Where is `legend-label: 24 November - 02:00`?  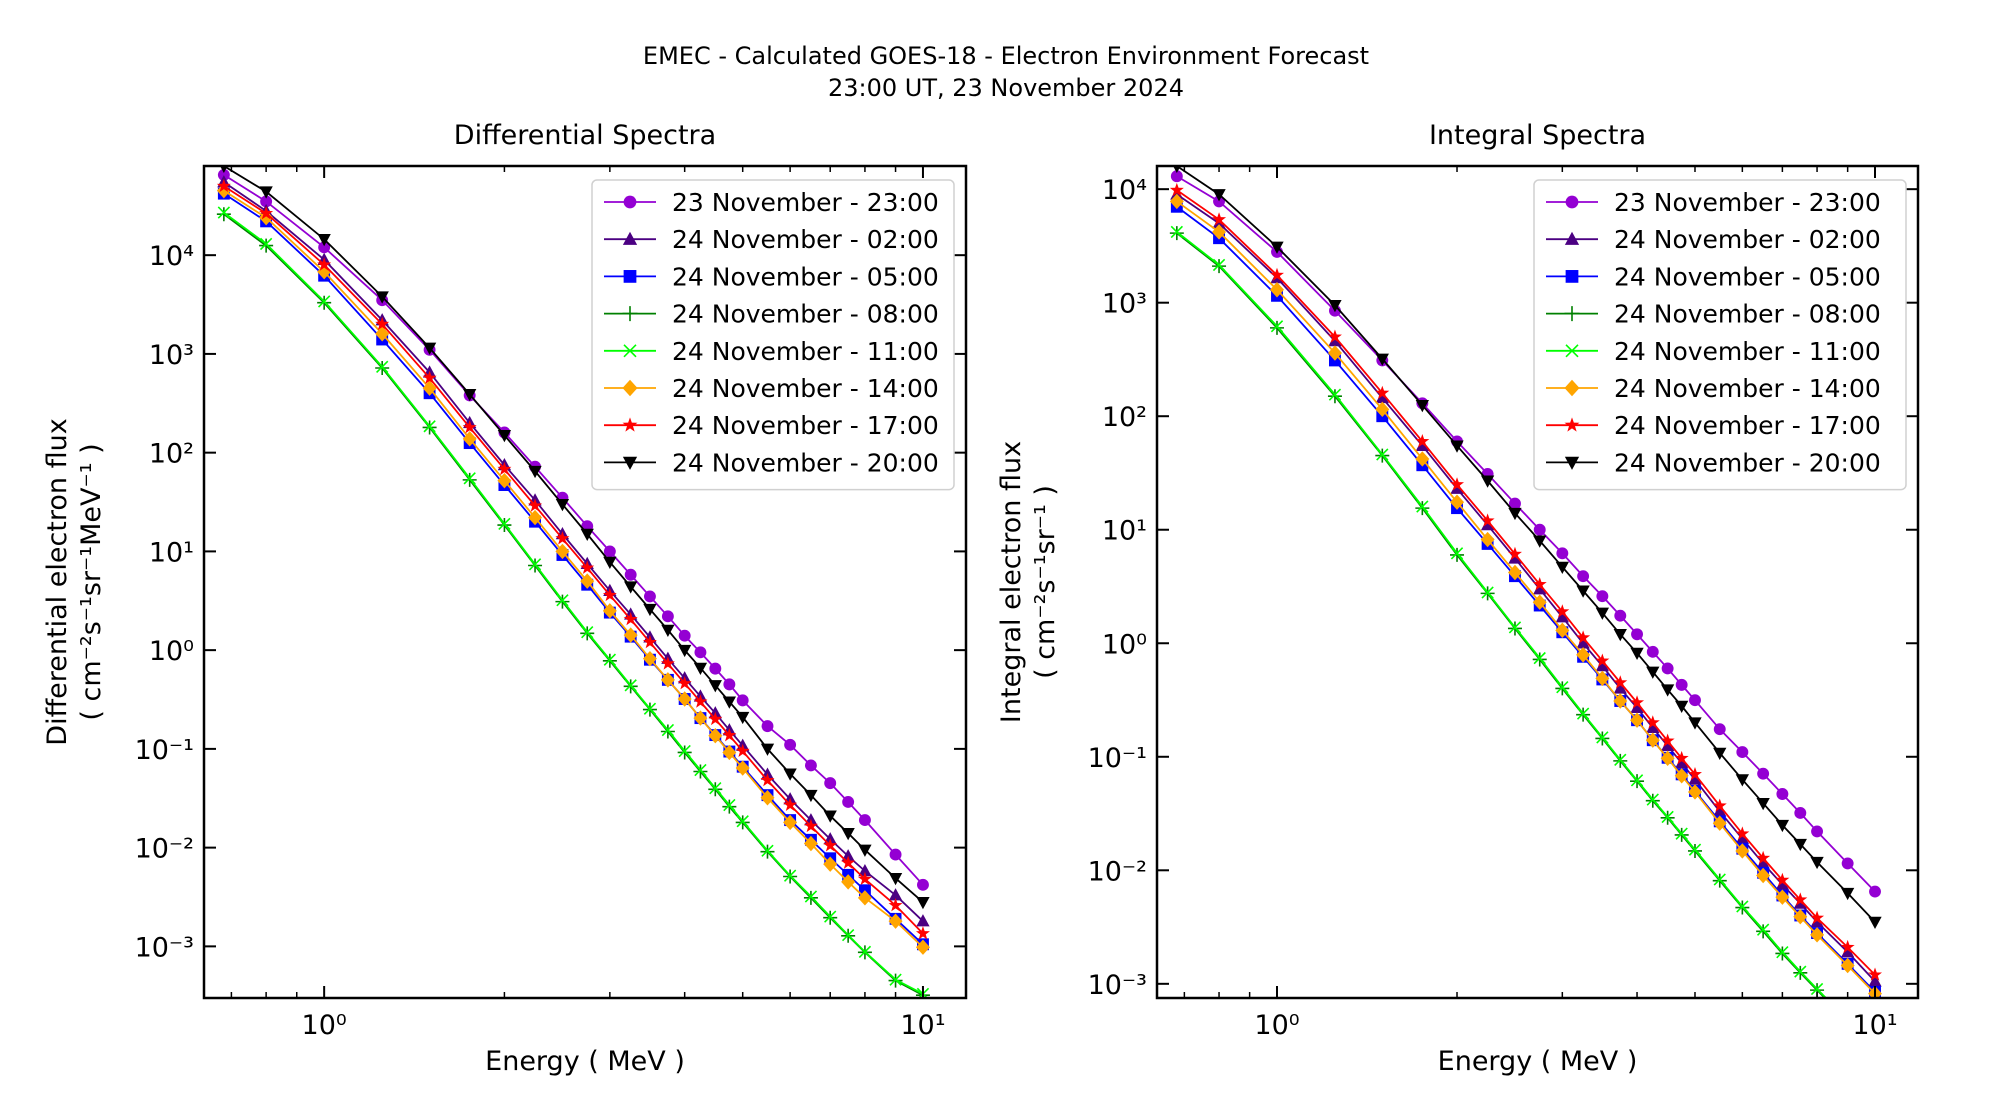 legend-label: 24 November - 02:00 is located at coordinates (1747, 239).